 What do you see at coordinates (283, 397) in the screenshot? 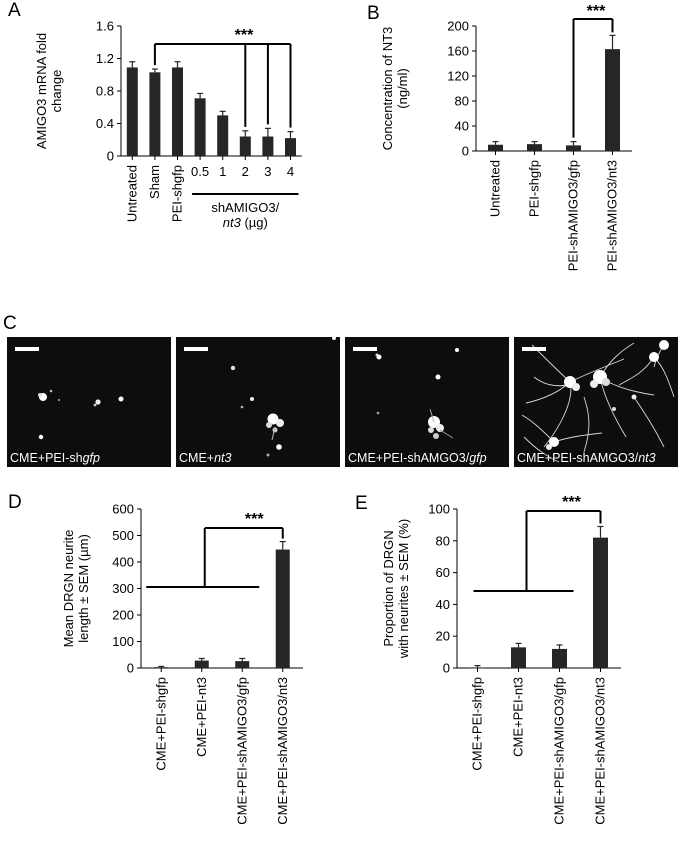
I see `micrograph-2-cells` at bounding box center [283, 397].